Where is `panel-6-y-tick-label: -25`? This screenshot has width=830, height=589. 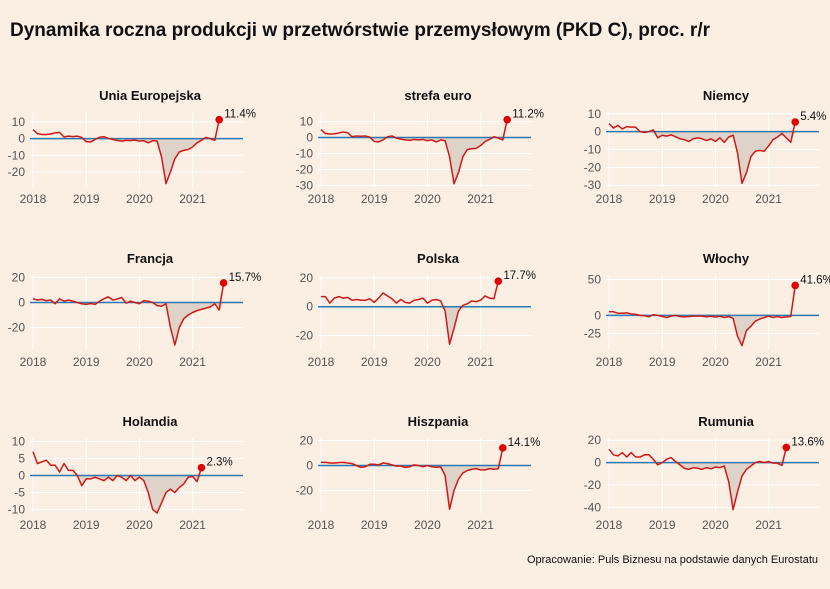 panel-6-y-tick-label: -25 is located at coordinates (593, 333).